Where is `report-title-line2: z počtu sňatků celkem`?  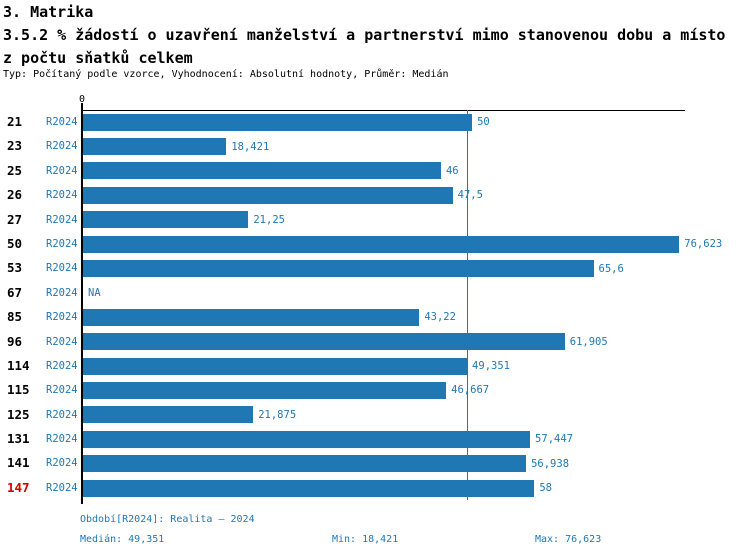 report-title-line2: z počtu sňatků celkem is located at coordinates (98, 58).